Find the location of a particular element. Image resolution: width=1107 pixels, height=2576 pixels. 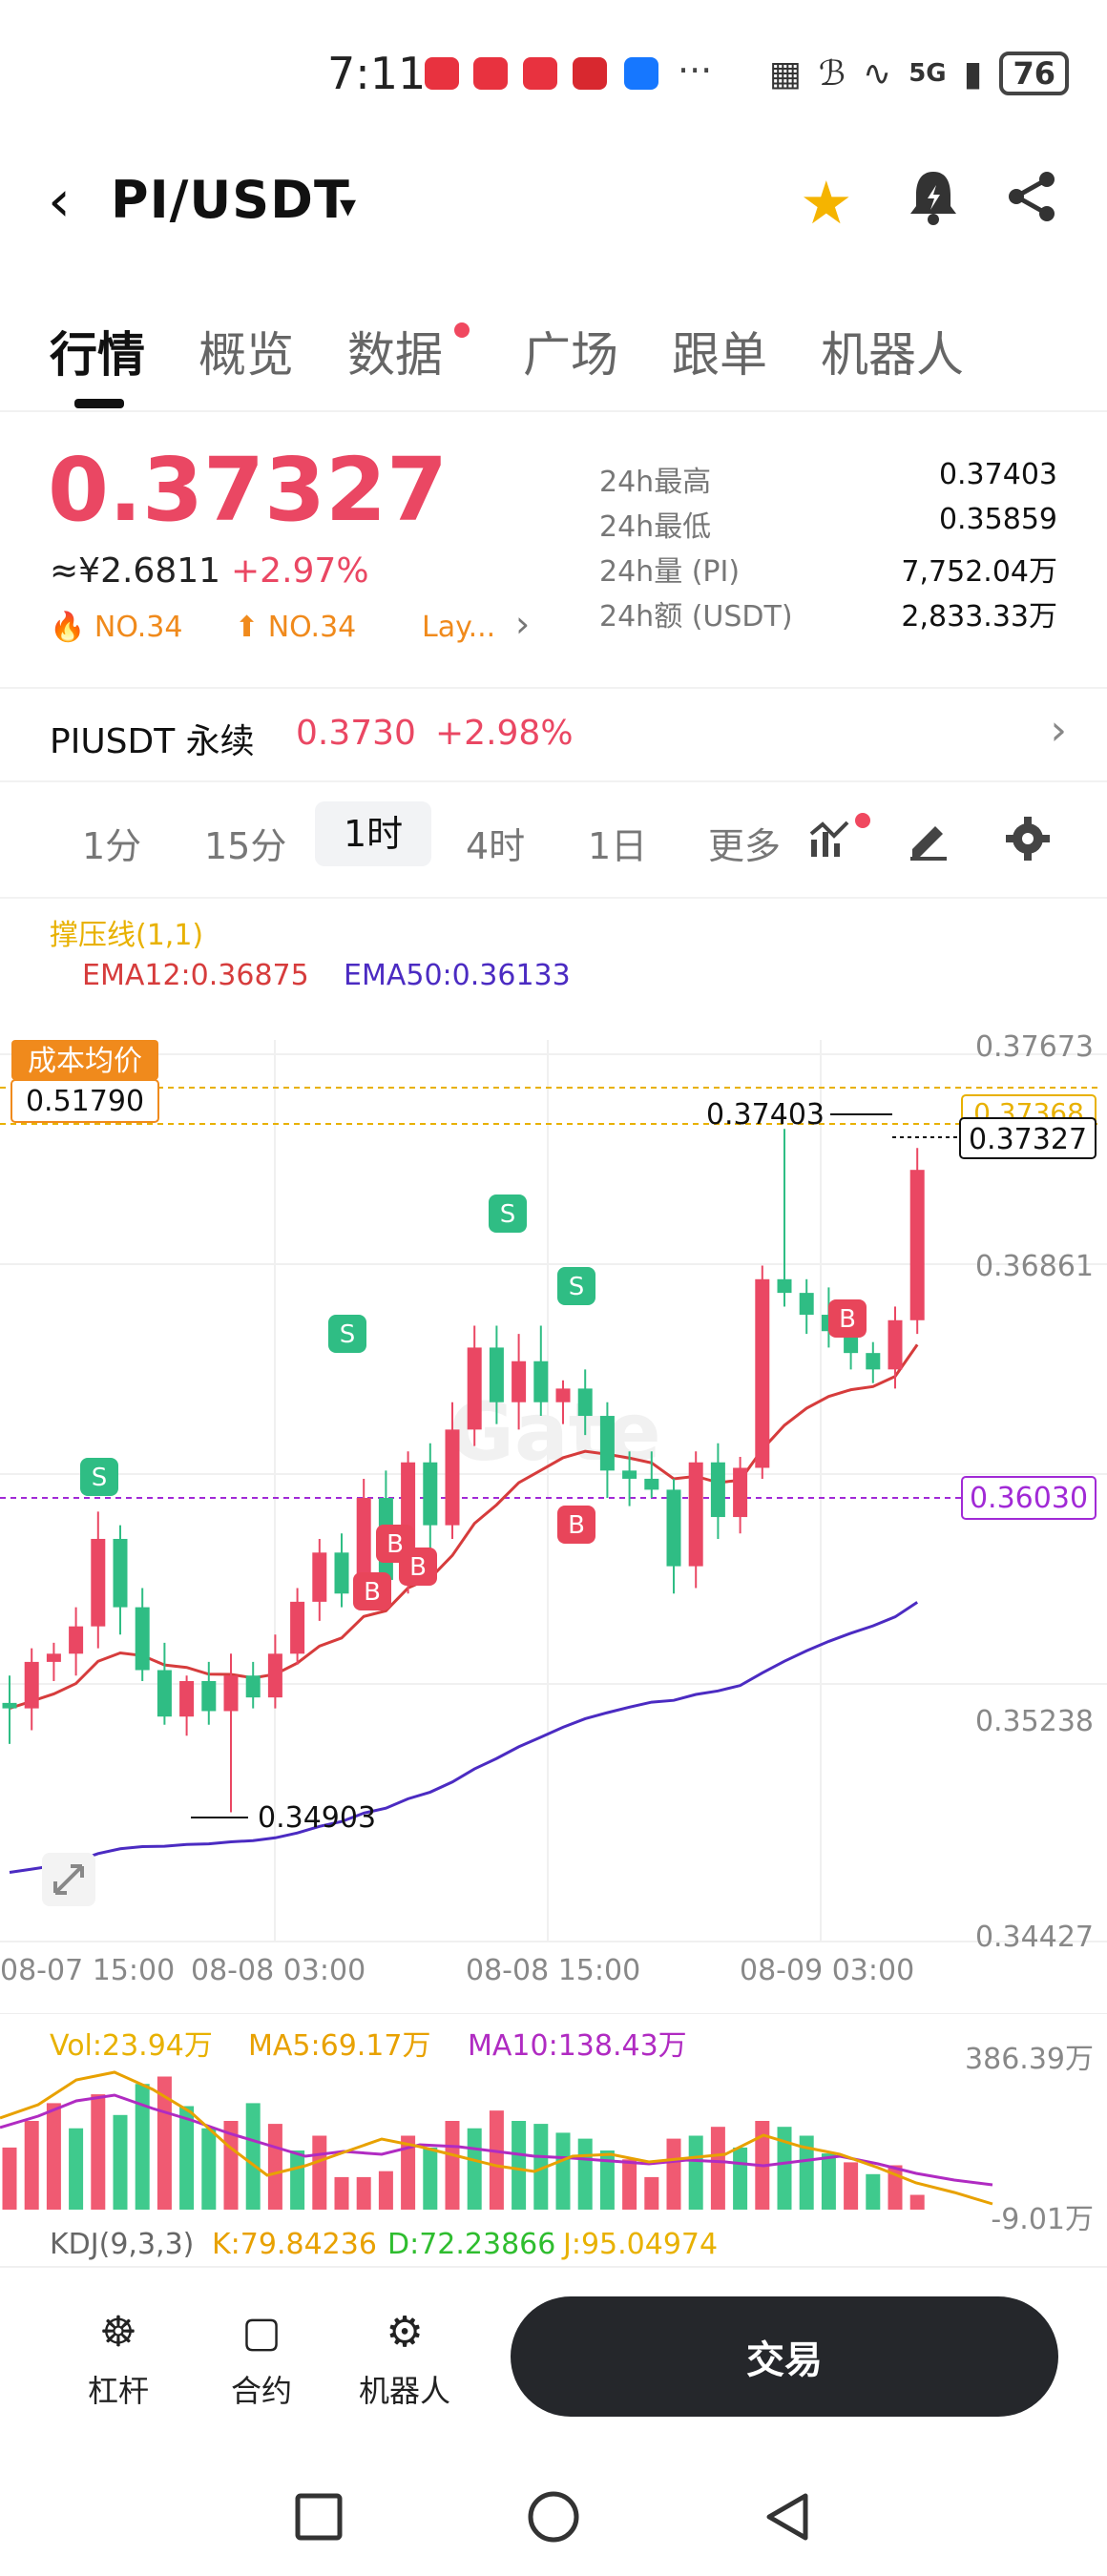

interval-4h: 4时 is located at coordinates (496, 846).